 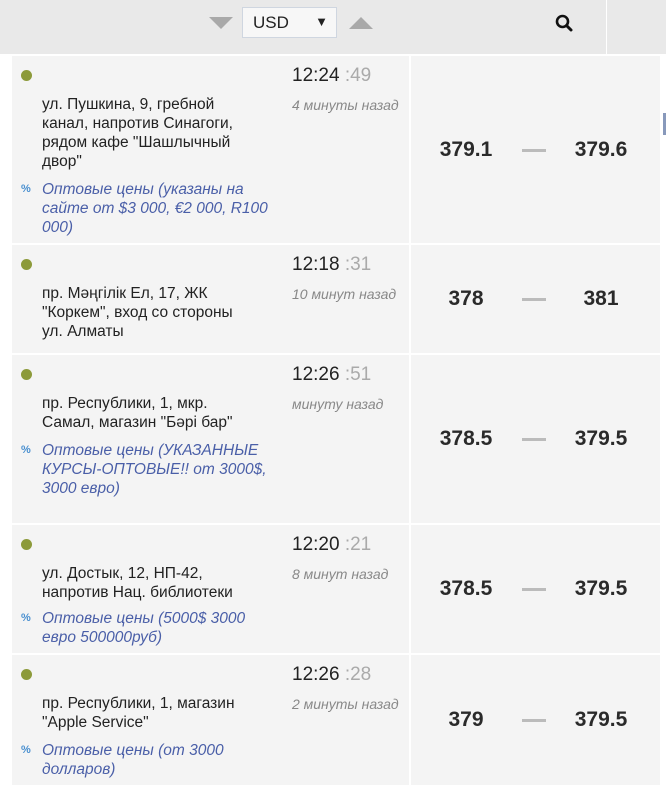 What do you see at coordinates (271, 22) in the screenshot?
I see `currency-value: USD` at bounding box center [271, 22].